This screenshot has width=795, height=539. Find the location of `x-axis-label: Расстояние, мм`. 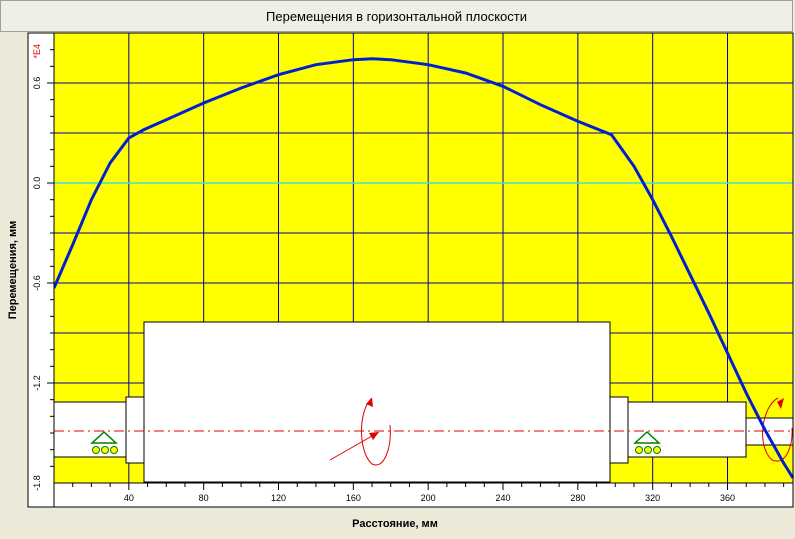

x-axis-label: Расстояние, мм is located at coordinates (395, 524).